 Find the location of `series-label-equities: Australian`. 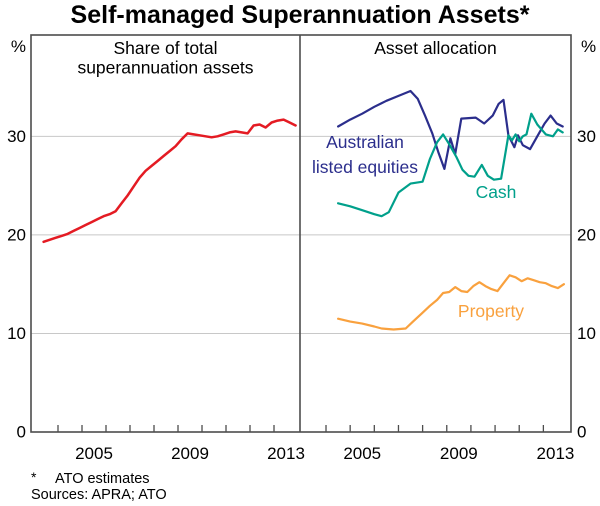

series-label-equities: Australian is located at coordinates (365, 142).